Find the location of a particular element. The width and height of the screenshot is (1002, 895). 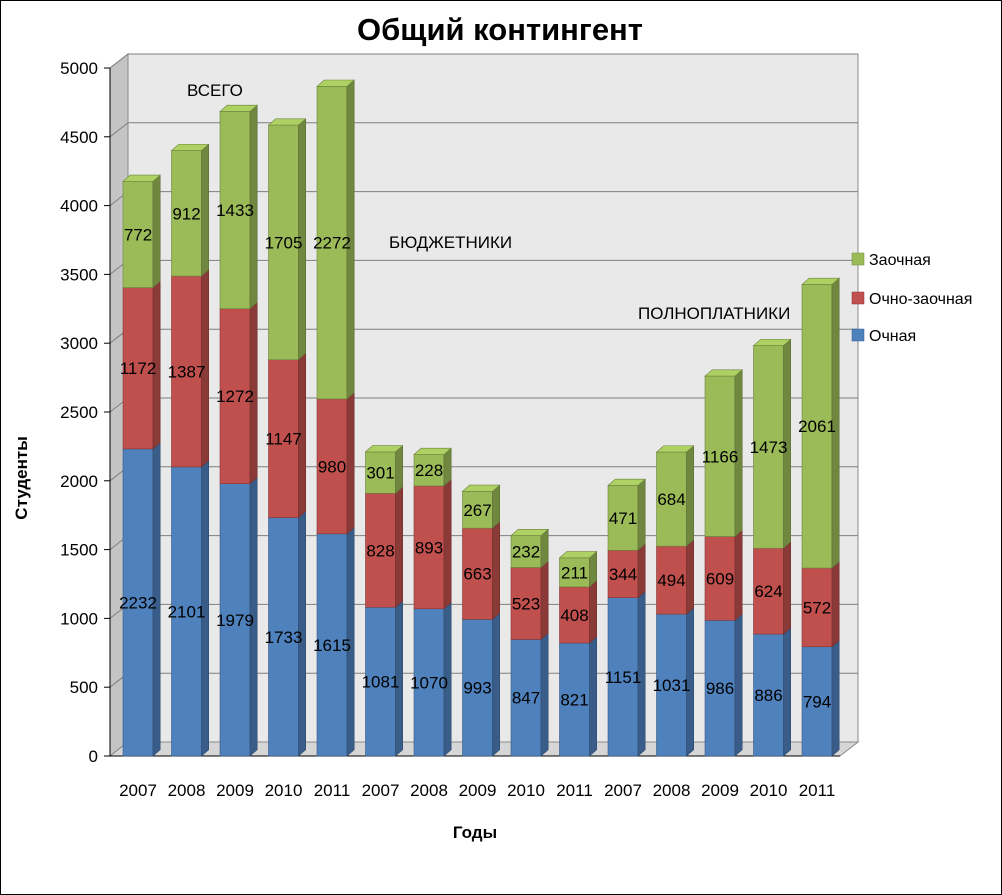

data-label: 684 is located at coordinates (671, 499).